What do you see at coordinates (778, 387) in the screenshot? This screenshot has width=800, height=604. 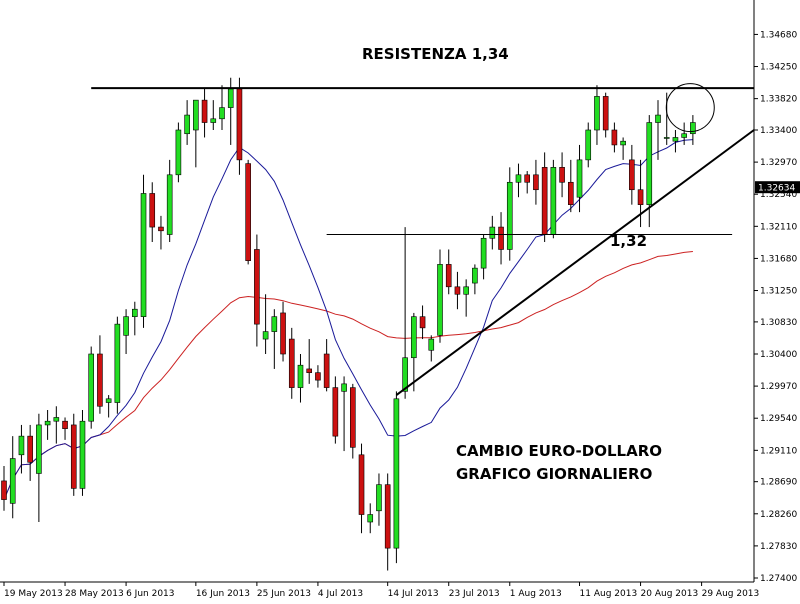 I see `y-tick-label: 1.29970` at bounding box center [778, 387].